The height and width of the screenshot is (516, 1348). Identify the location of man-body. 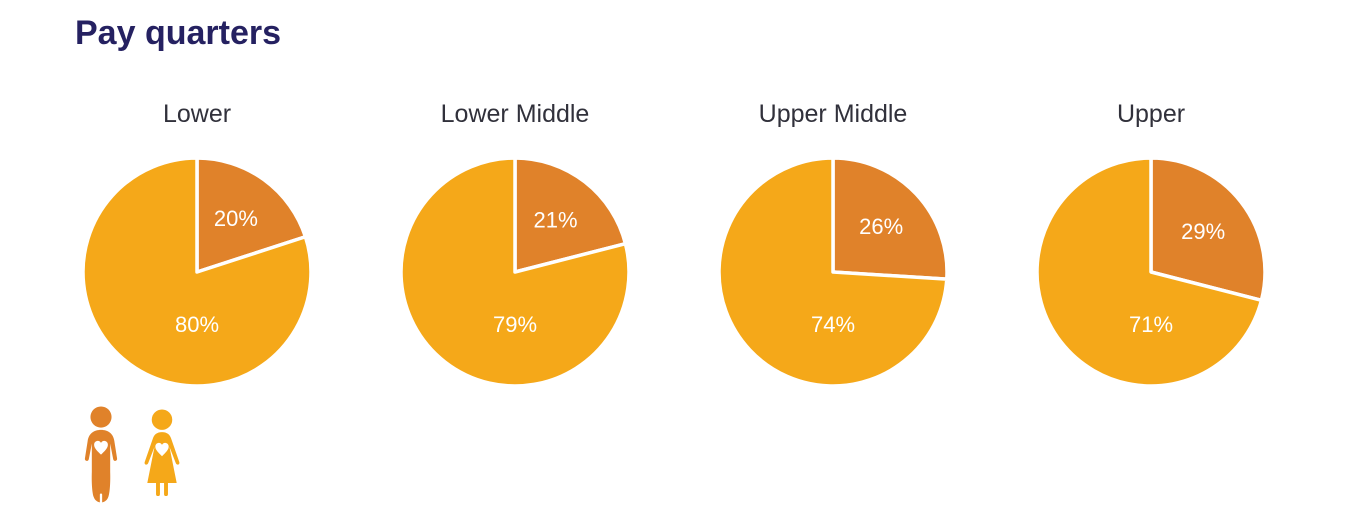
(101, 466).